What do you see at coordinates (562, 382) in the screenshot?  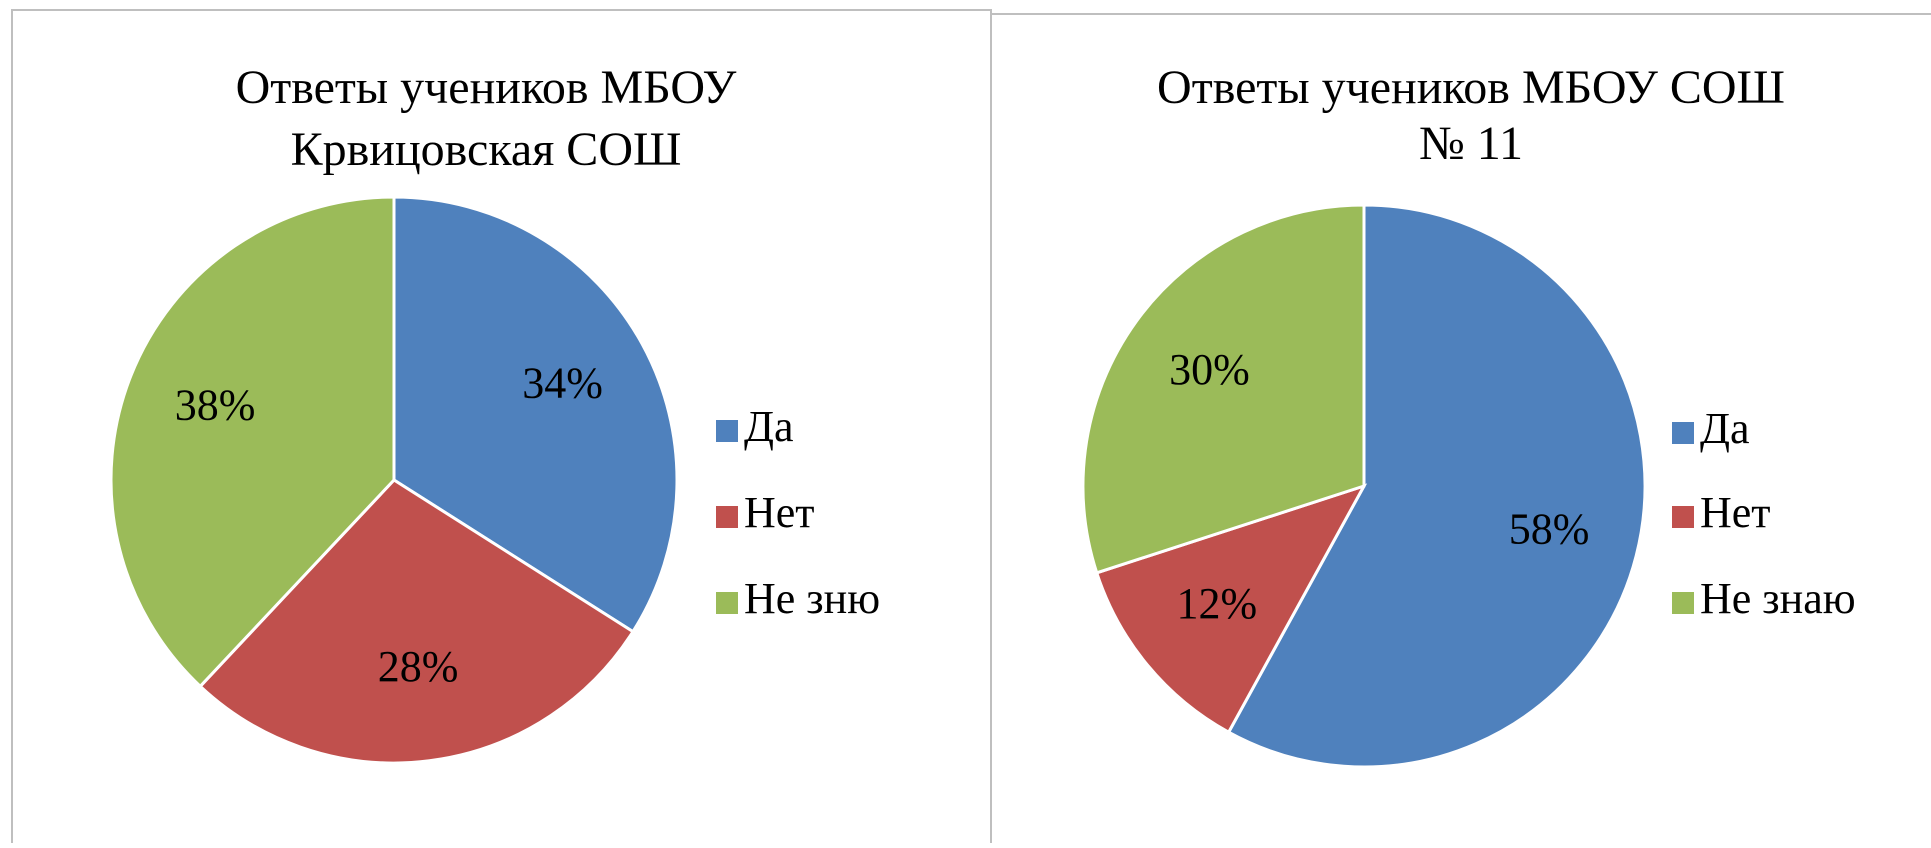 I see `data-label: 34%` at bounding box center [562, 382].